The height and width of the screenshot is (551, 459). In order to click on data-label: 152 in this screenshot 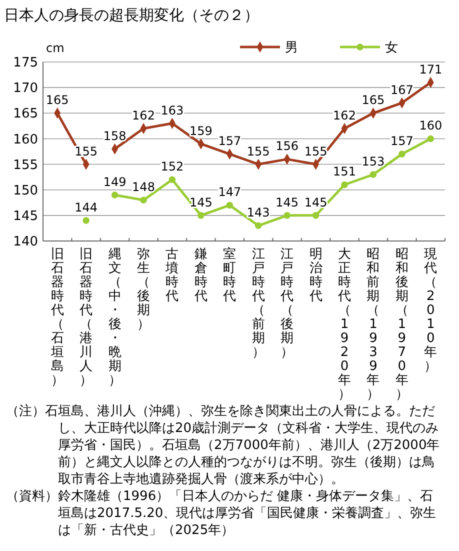, I will do `click(172, 167)`.